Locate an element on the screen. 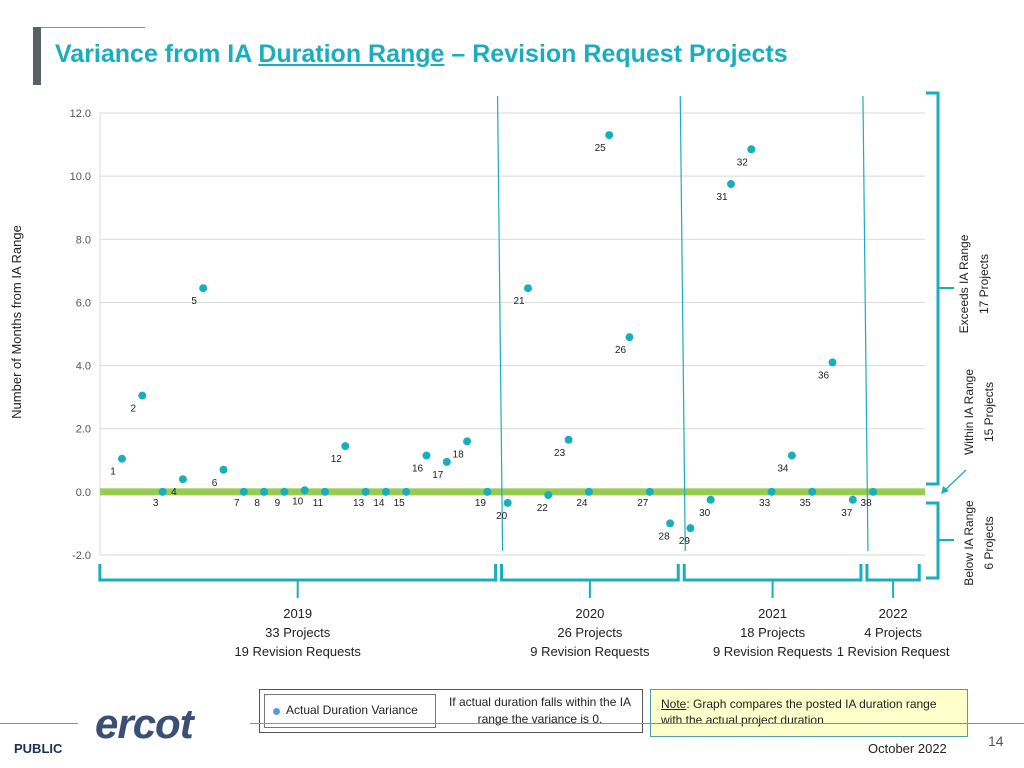 This screenshot has height=768, width=1024. range-bracket-below is located at coordinates (933, 540).